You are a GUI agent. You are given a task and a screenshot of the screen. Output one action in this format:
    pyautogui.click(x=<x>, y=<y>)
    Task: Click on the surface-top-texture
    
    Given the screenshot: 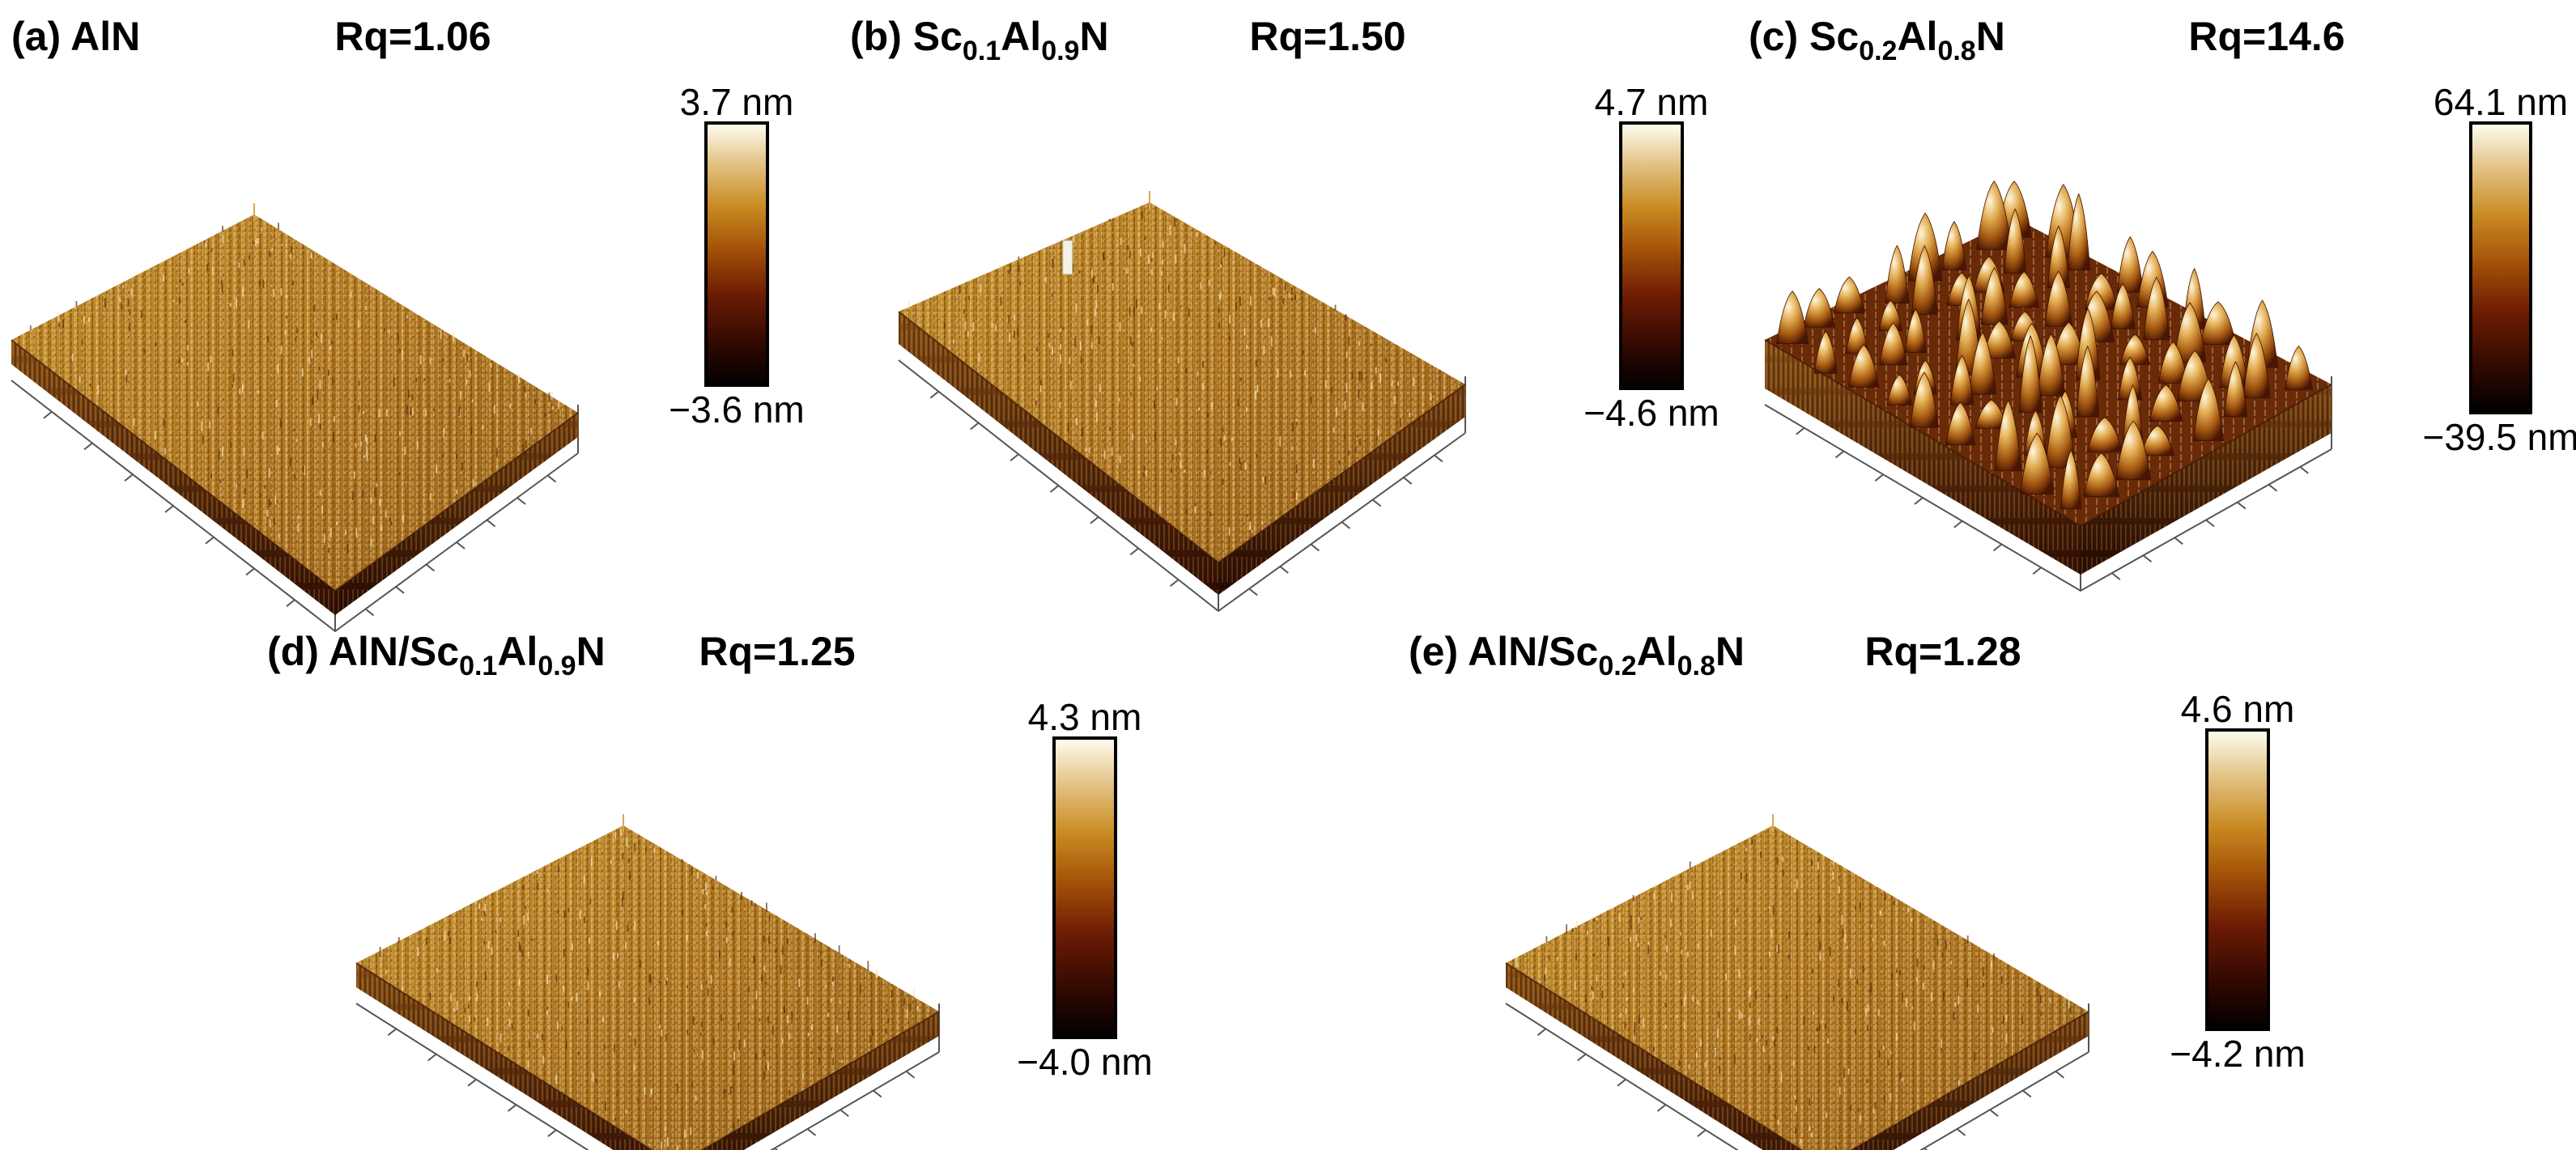 What is the action you would take?
    pyautogui.click(x=1182, y=382)
    